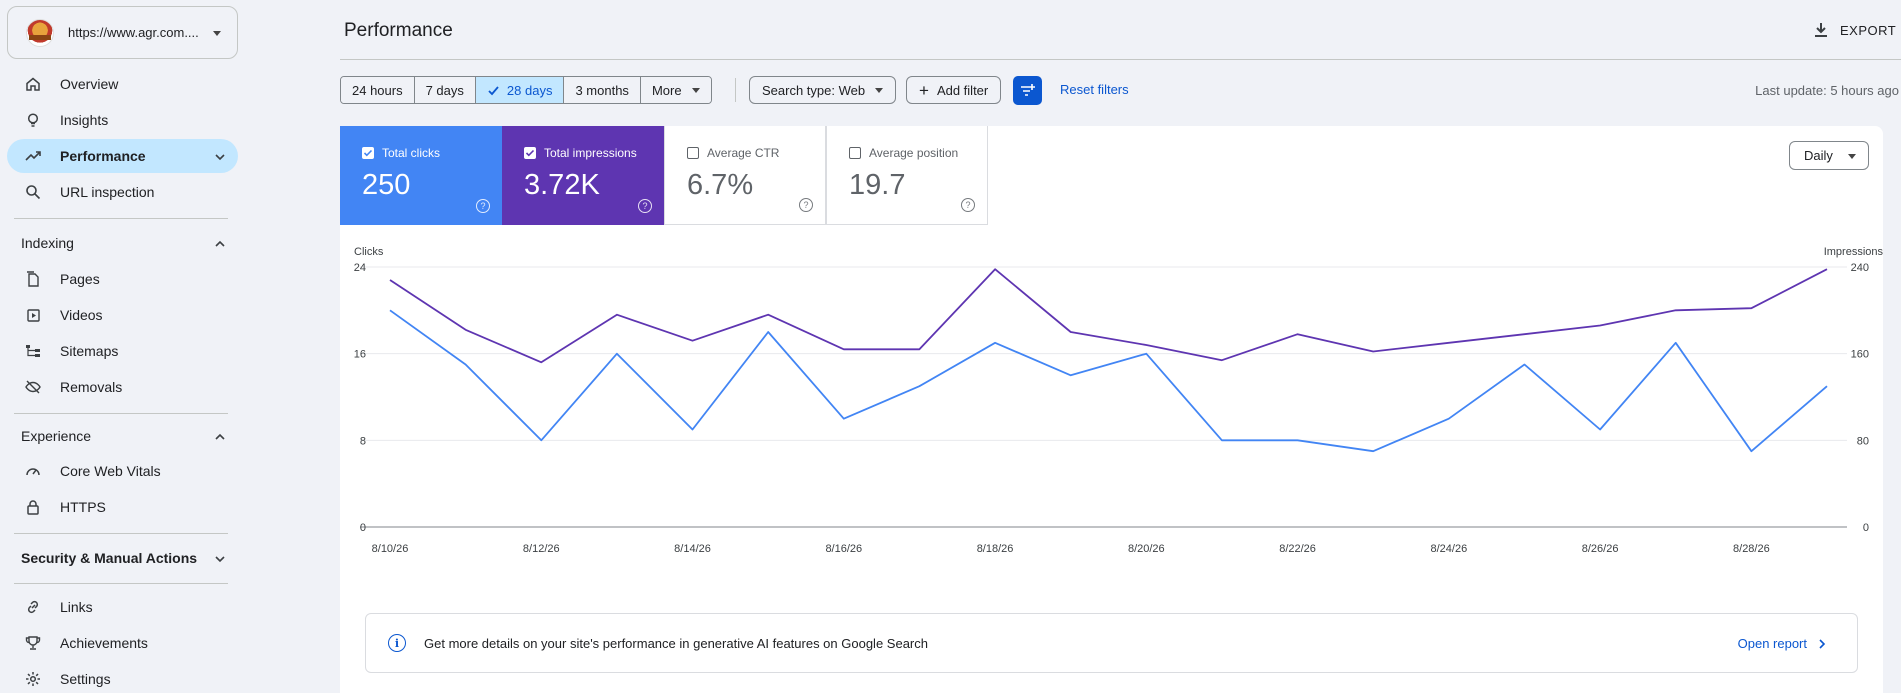  Describe the element at coordinates (122, 351) in the screenshot. I see `nav-sitemaps: Sitemaps` at that location.